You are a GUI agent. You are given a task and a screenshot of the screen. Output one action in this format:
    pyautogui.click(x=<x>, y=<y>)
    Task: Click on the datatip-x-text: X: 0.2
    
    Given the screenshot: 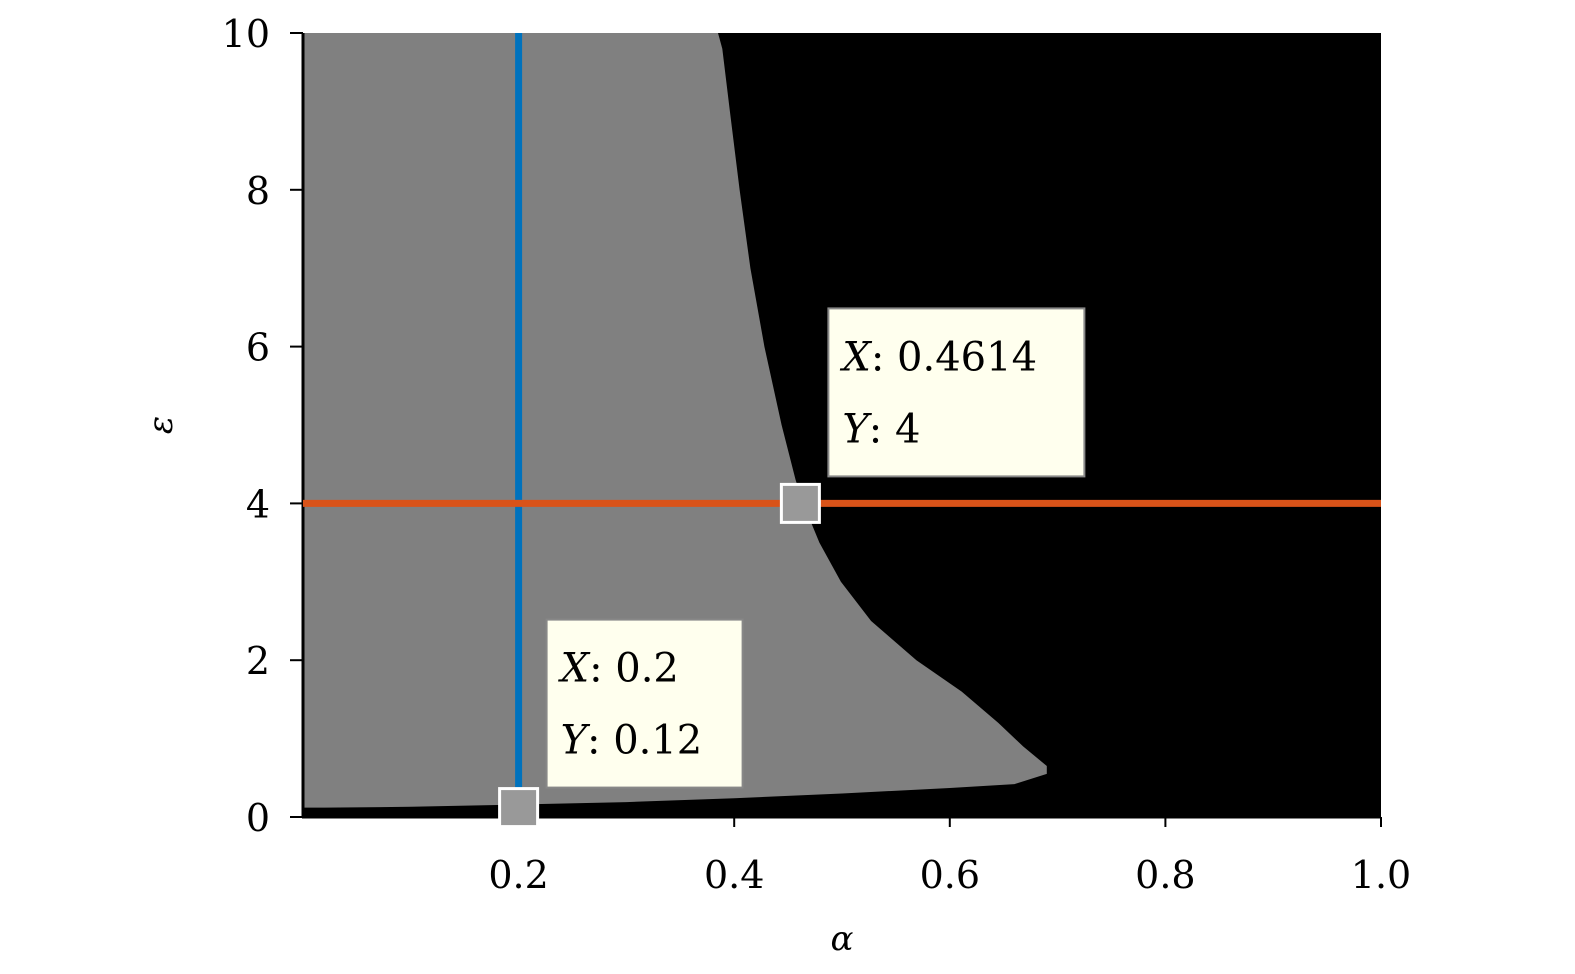 What is the action you would take?
    pyautogui.click(x=618, y=669)
    